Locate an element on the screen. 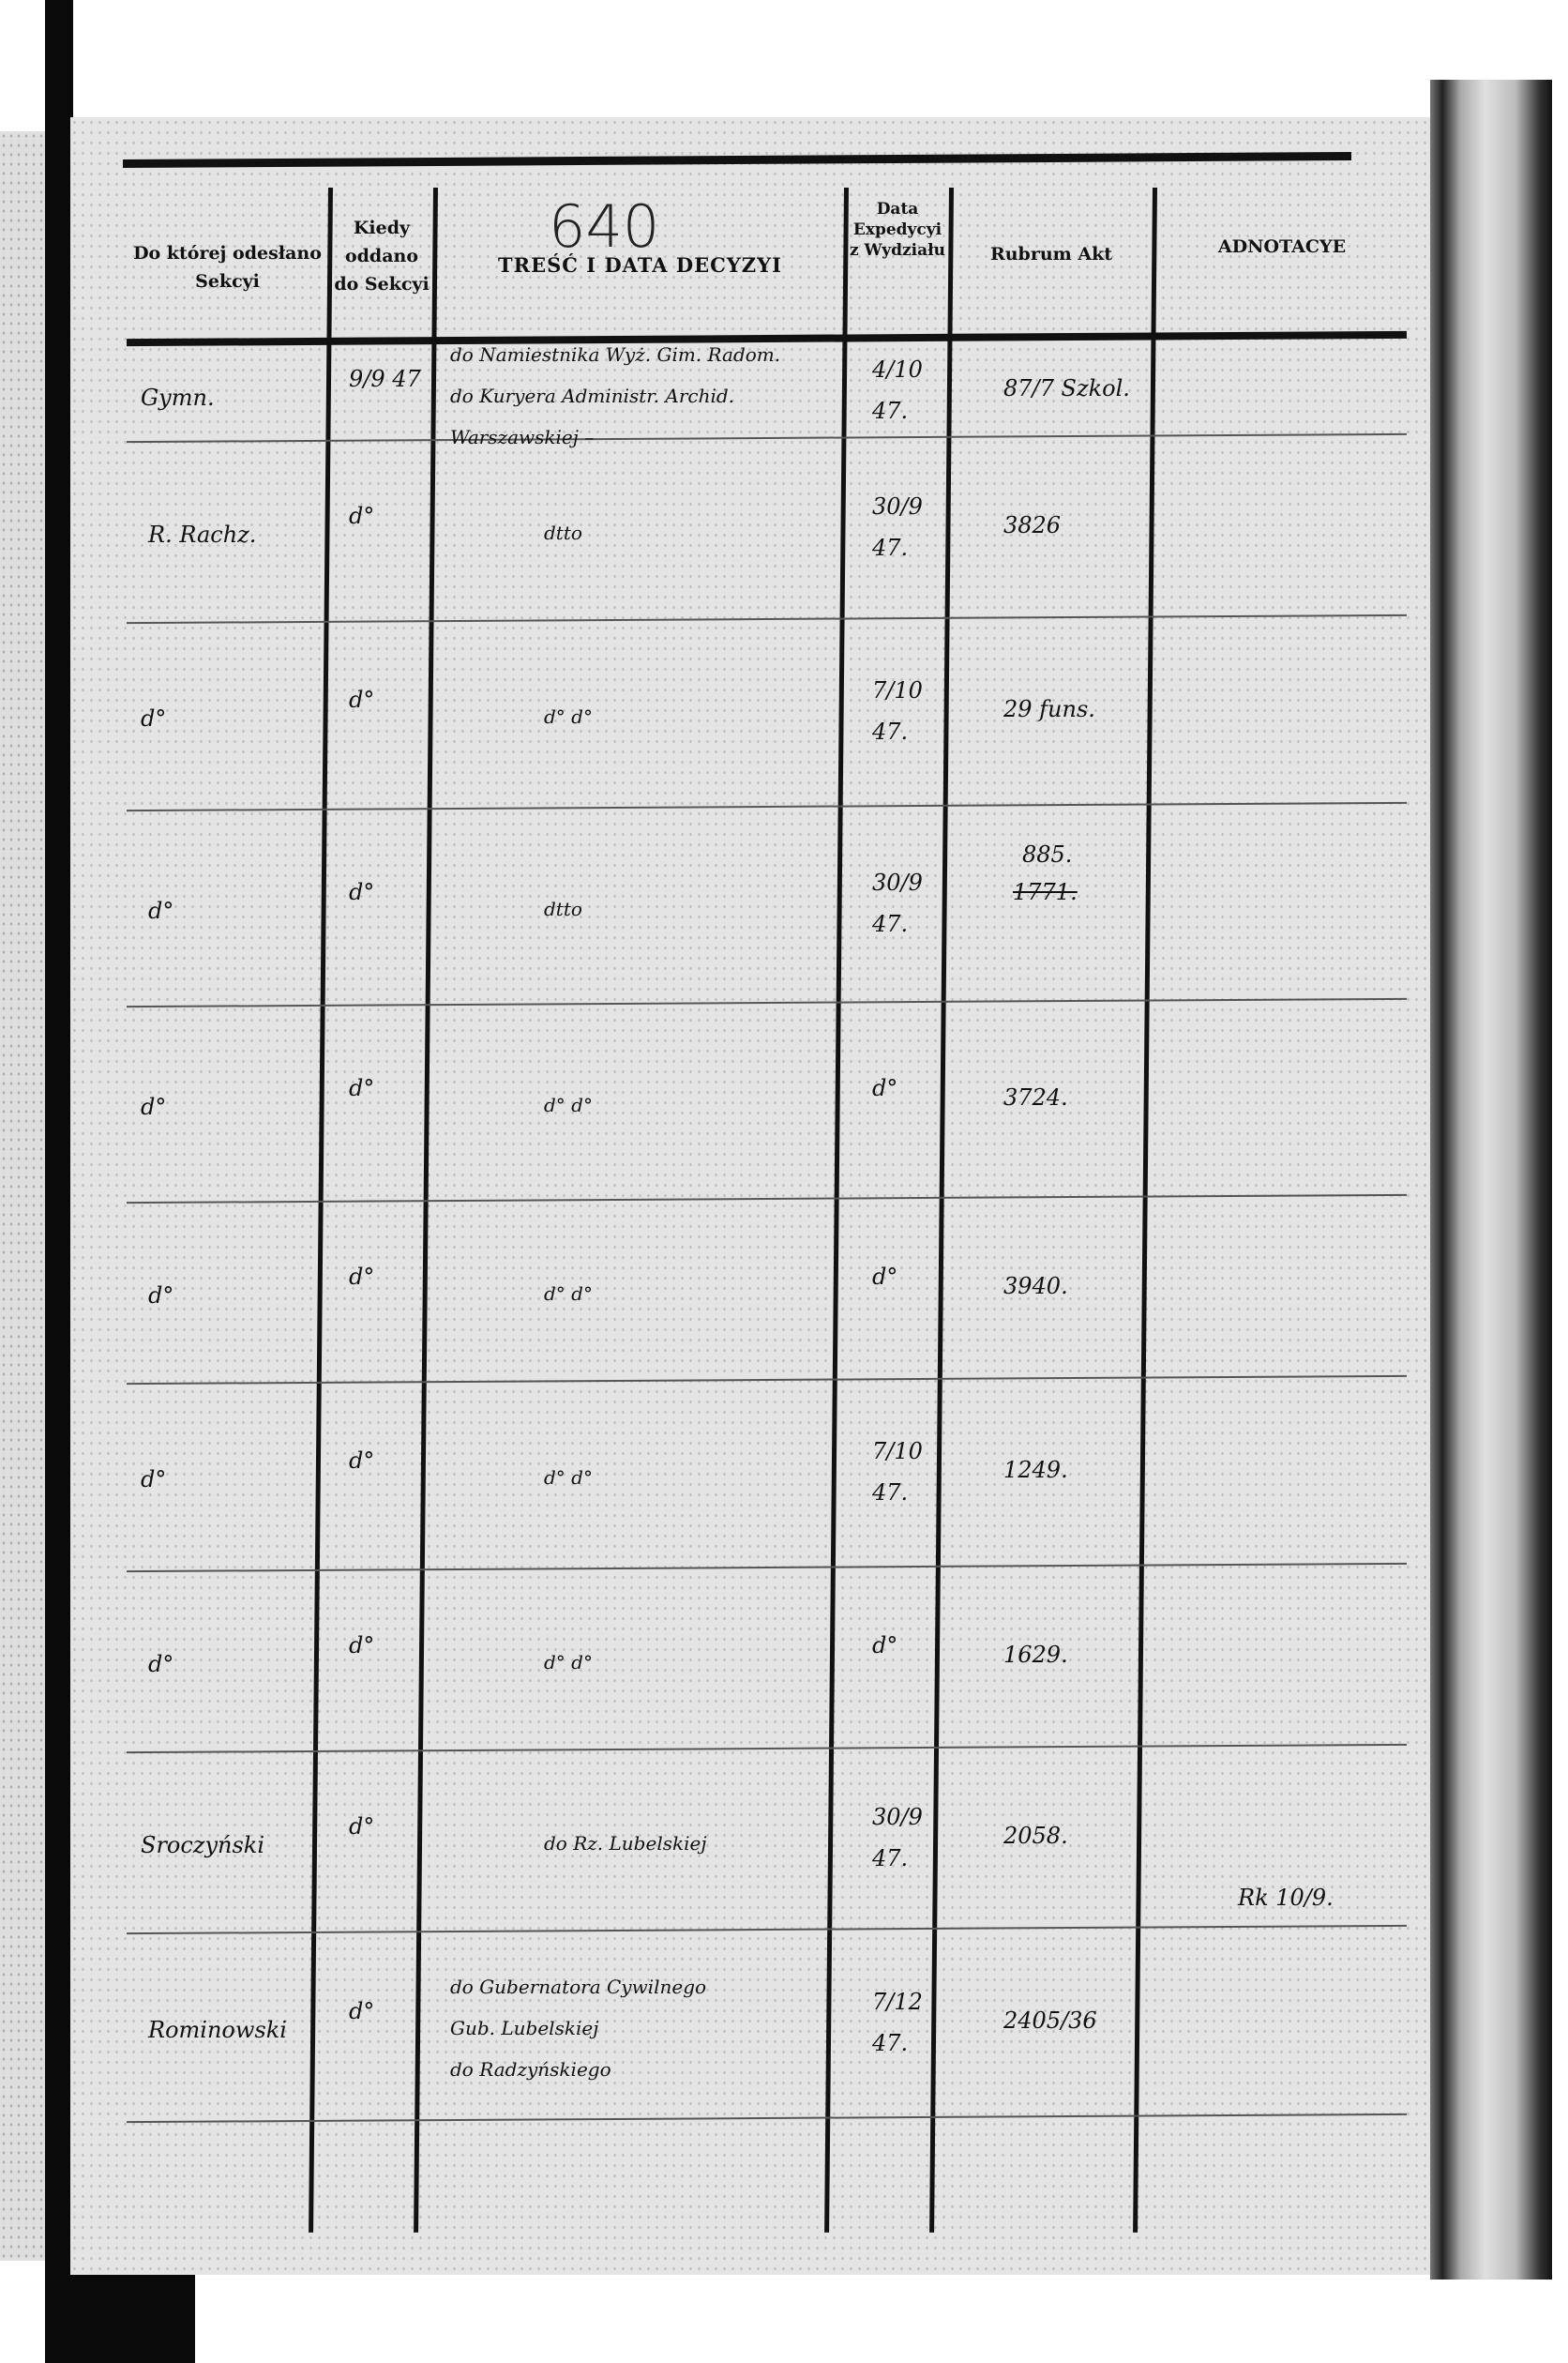 Image resolution: width=1568 pixels, height=2363 pixels. cell-sekcja: Sroczyński is located at coordinates (203, 1844).